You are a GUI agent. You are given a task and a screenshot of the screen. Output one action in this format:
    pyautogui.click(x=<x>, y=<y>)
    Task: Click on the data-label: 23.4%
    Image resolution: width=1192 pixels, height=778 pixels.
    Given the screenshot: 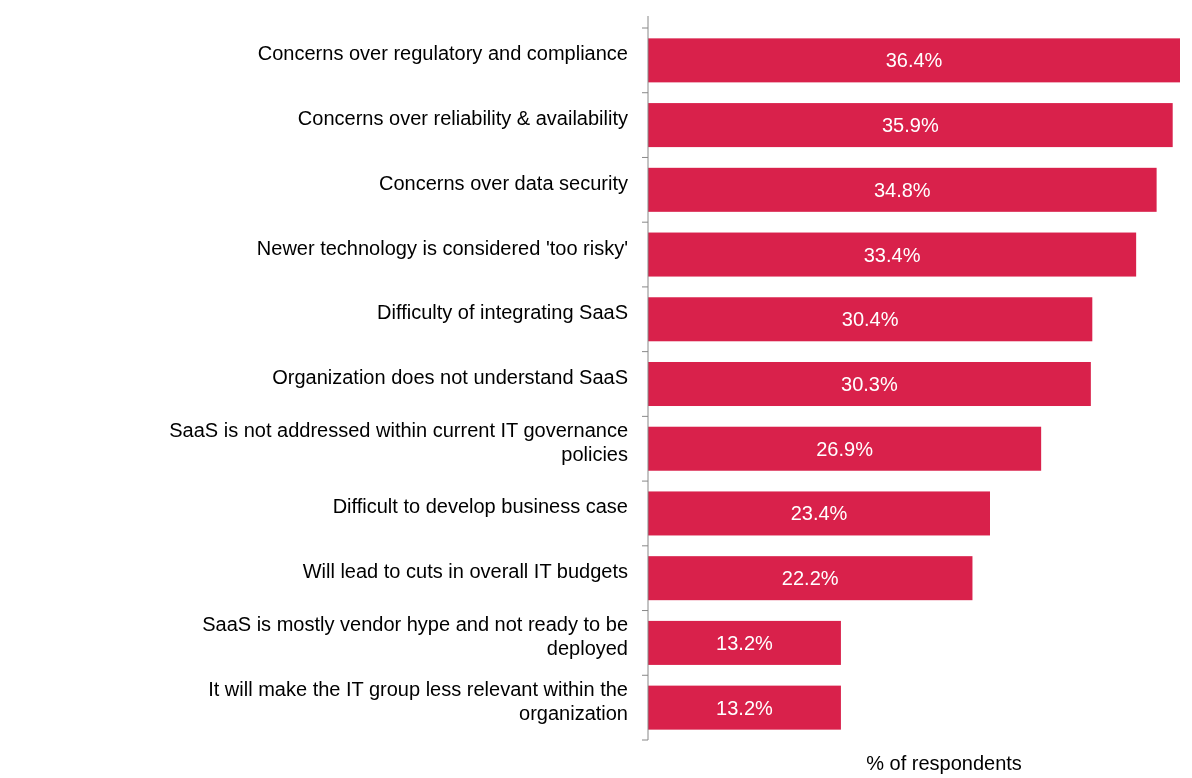 What is the action you would take?
    pyautogui.click(x=819, y=513)
    